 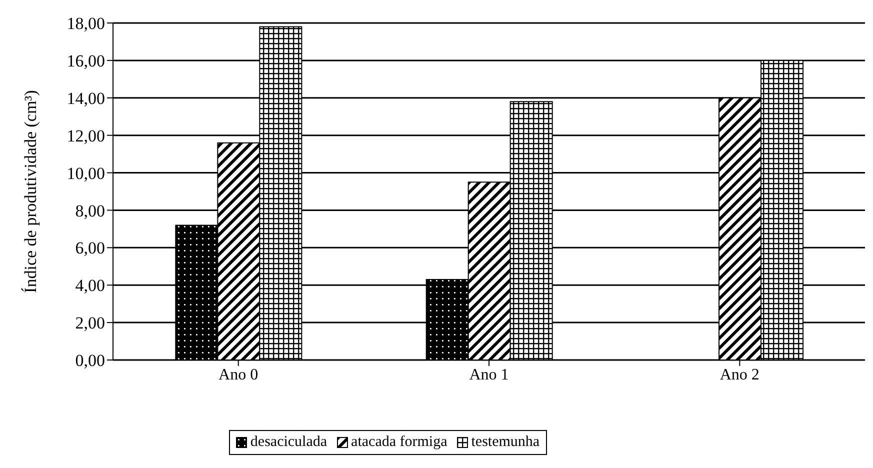 I want to click on legend-label: atacada formiga, so click(x=399, y=442).